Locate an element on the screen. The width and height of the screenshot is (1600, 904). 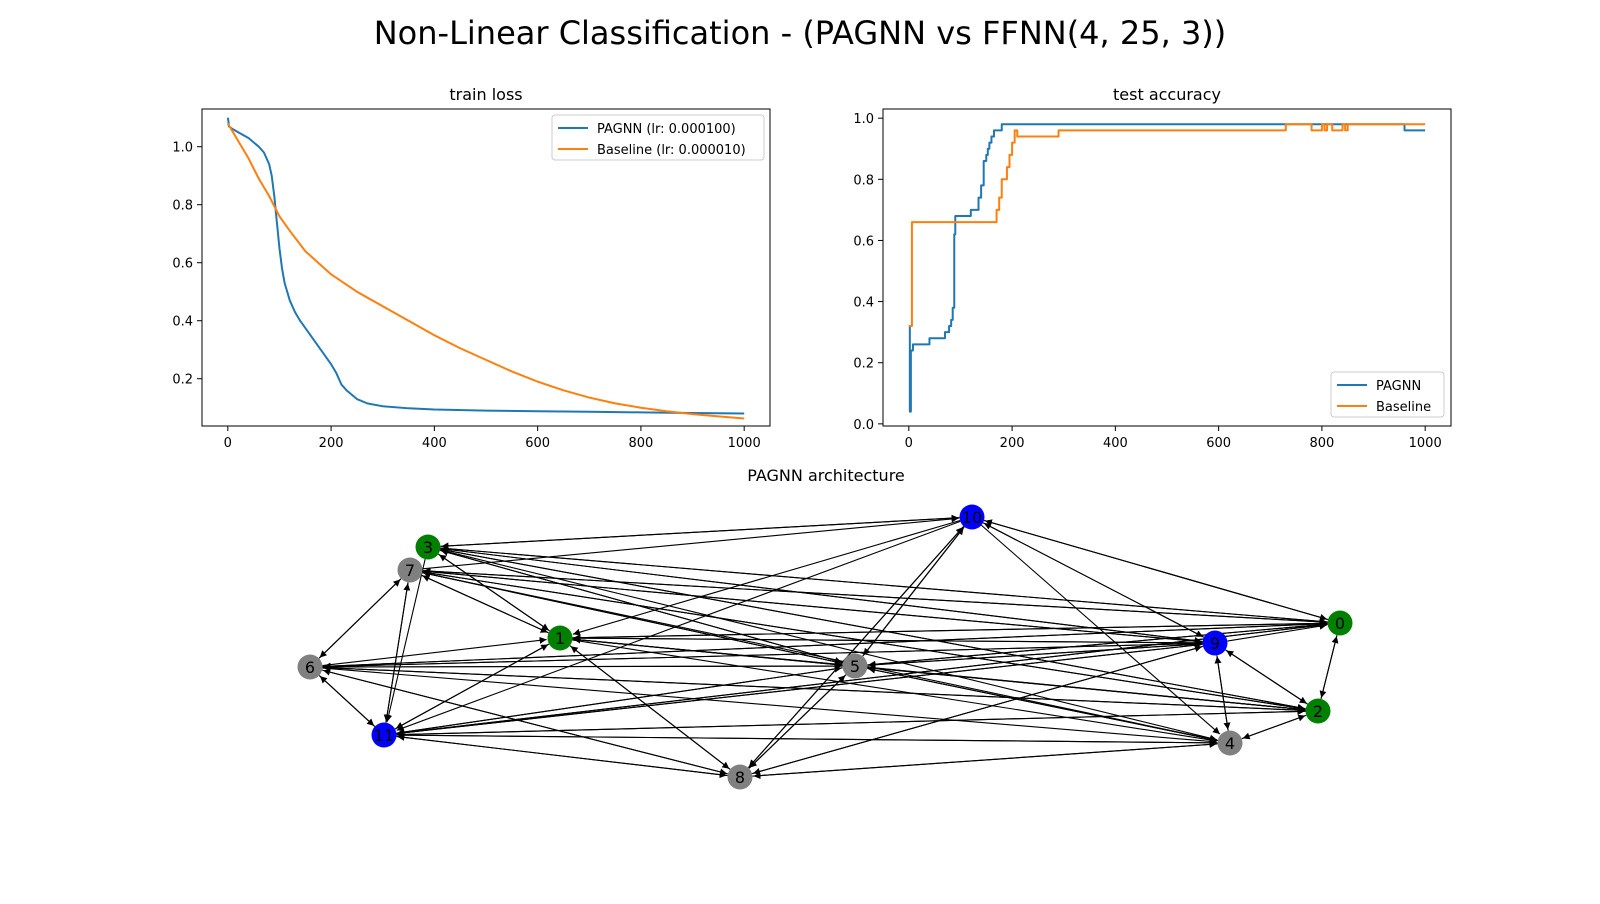
train-loss-axes-frame is located at coordinates (486, 267).